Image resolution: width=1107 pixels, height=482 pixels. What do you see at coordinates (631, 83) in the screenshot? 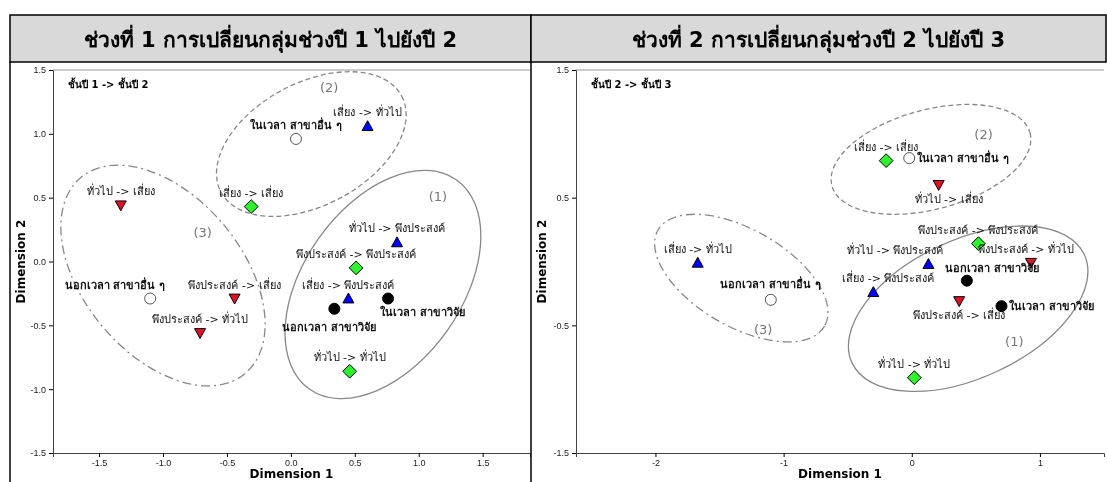
I see `text: ชั้นปี 2 -> ชั้นปี 3` at bounding box center [631, 83].